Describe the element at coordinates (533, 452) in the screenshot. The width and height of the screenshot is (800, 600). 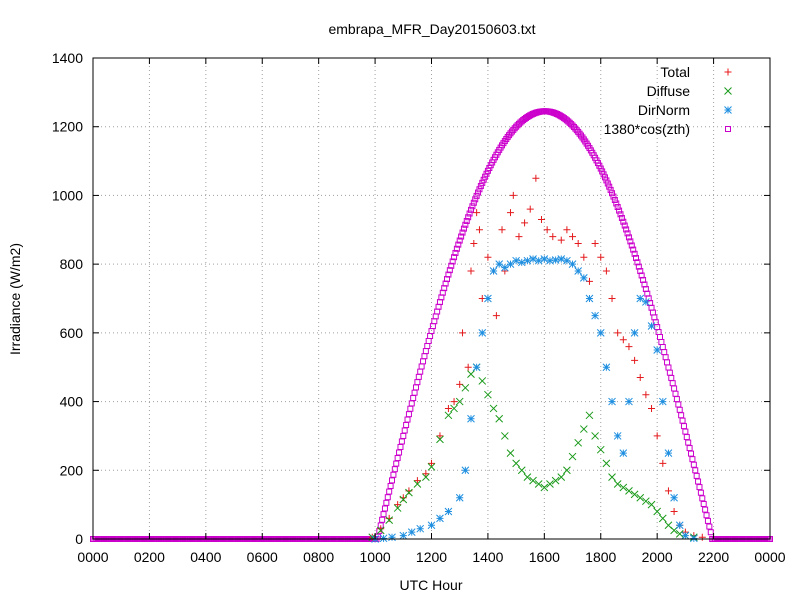
I see `series-diffuse` at that location.